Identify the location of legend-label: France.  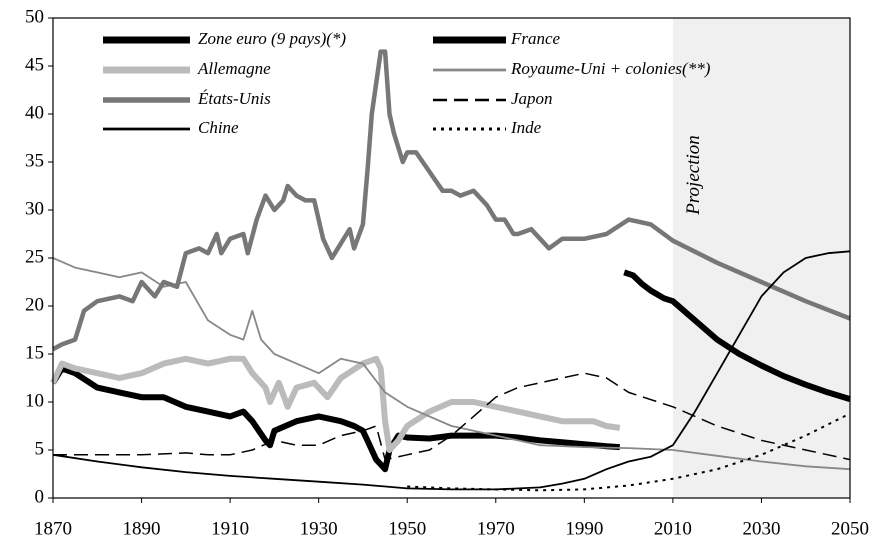
(535, 38).